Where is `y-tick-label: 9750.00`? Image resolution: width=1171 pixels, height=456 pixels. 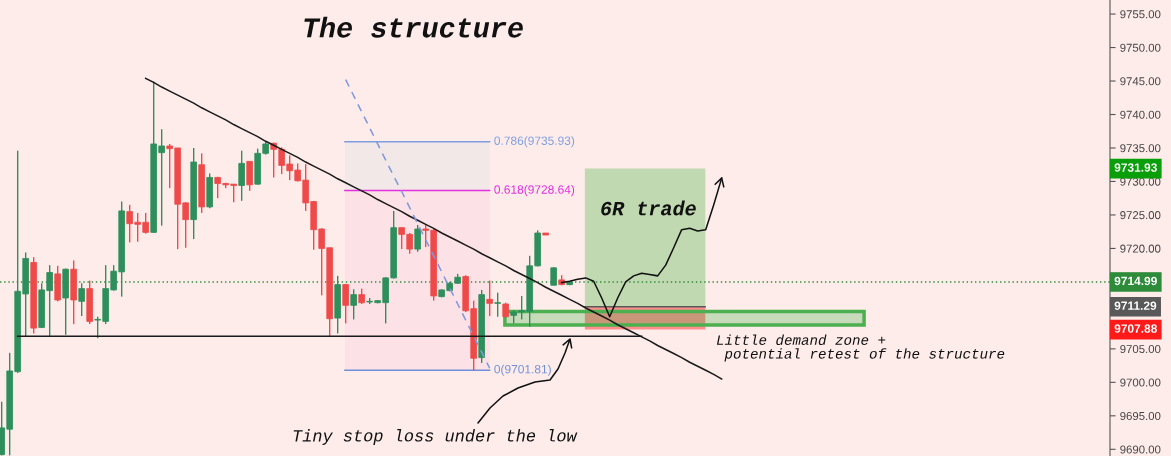
y-tick-label: 9750.00 is located at coordinates (1140, 47).